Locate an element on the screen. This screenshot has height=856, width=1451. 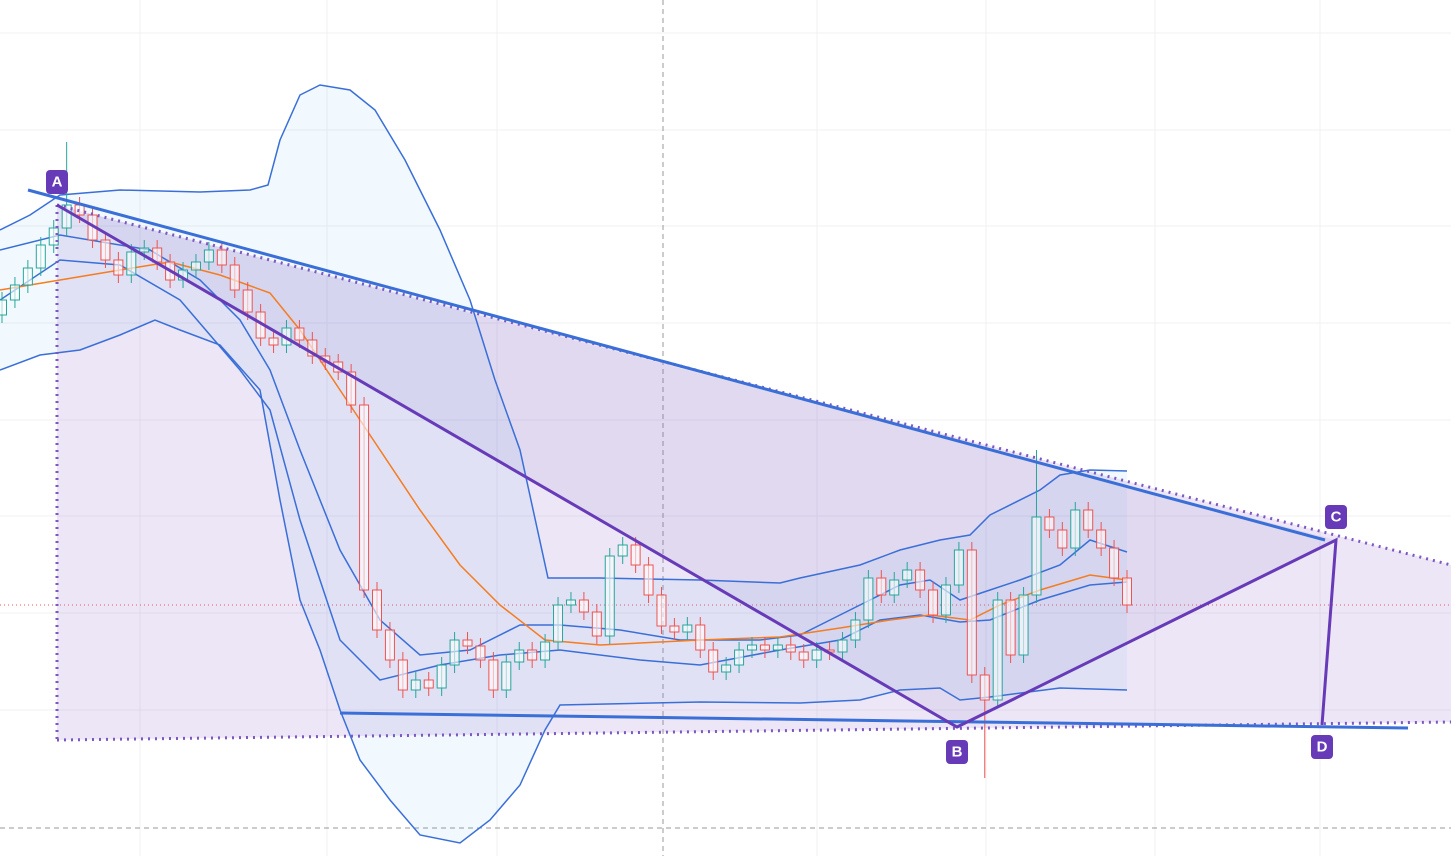
point-label: A is located at coordinates (57, 182).